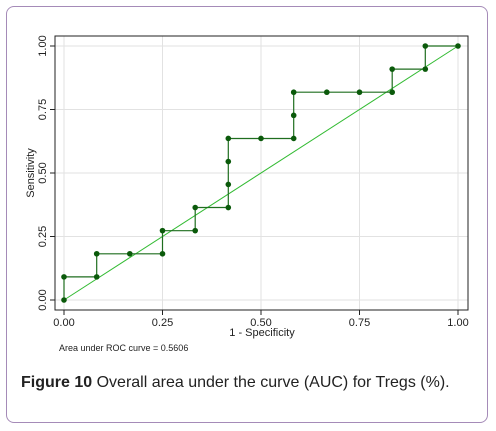 The width and height of the screenshot is (496, 431). I want to click on y-tick-label: 0.25, so click(43, 236).